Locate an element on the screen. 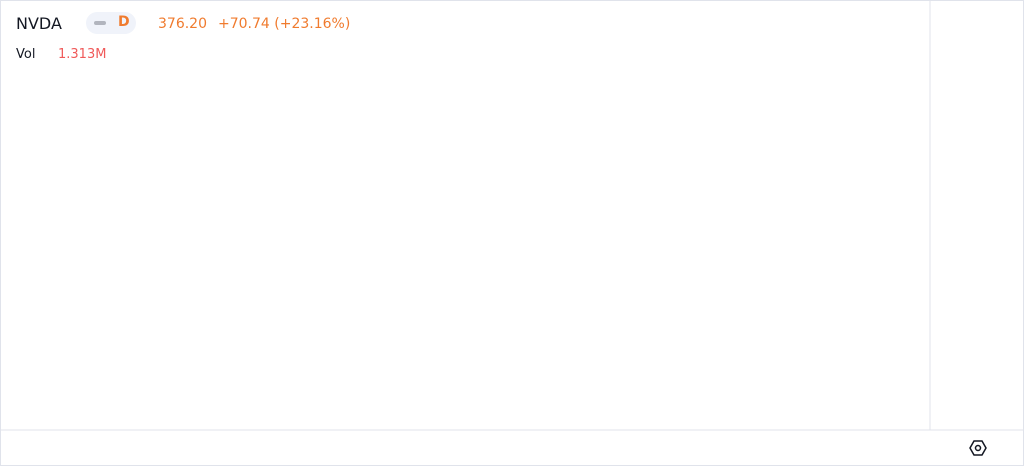  volume-title: Vol is located at coordinates (26, 54).